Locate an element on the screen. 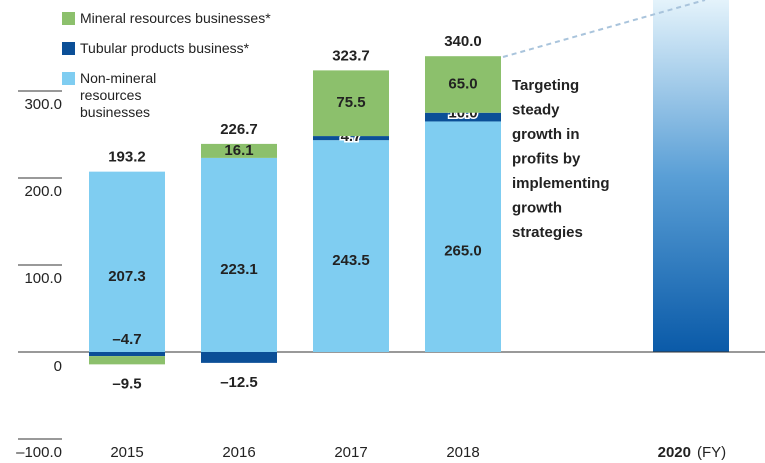  annotation: profits by is located at coordinates (546, 158).